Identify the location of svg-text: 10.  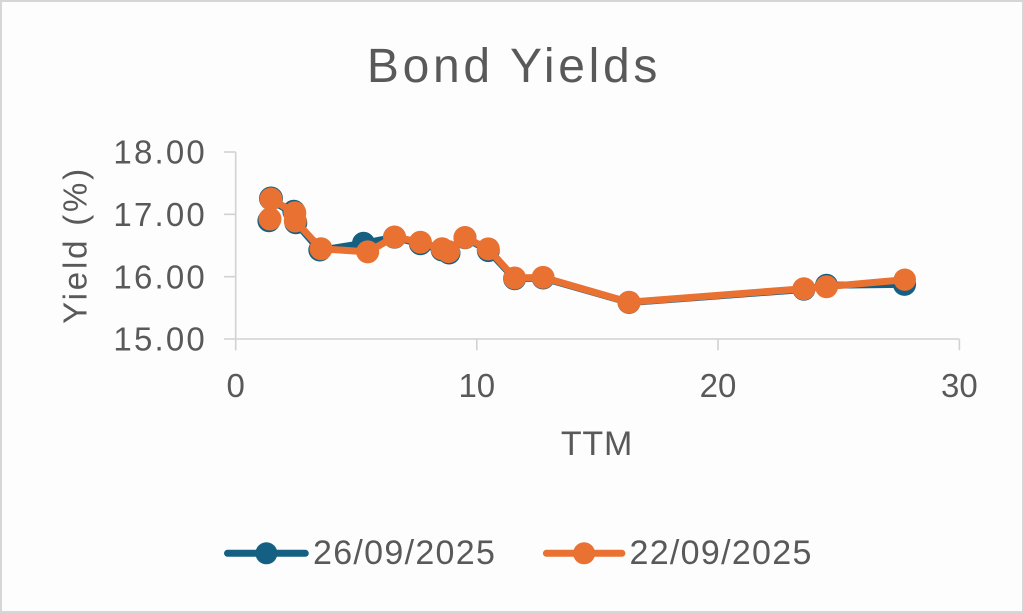
(476, 385).